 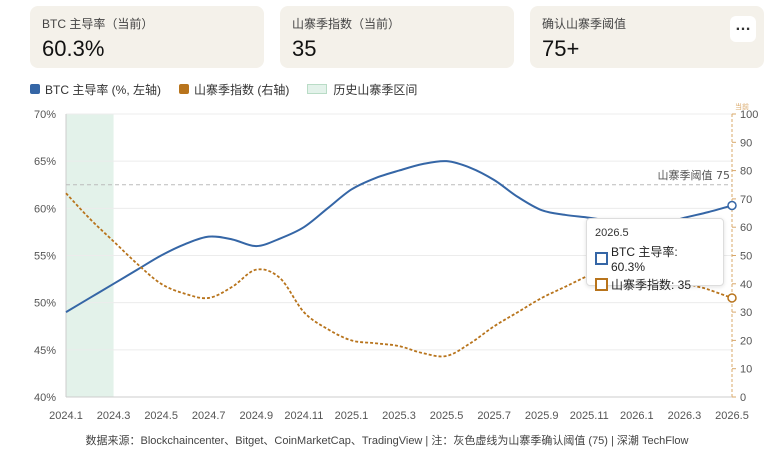 I want to click on x-tick-label: 2025.3, so click(x=399, y=416).